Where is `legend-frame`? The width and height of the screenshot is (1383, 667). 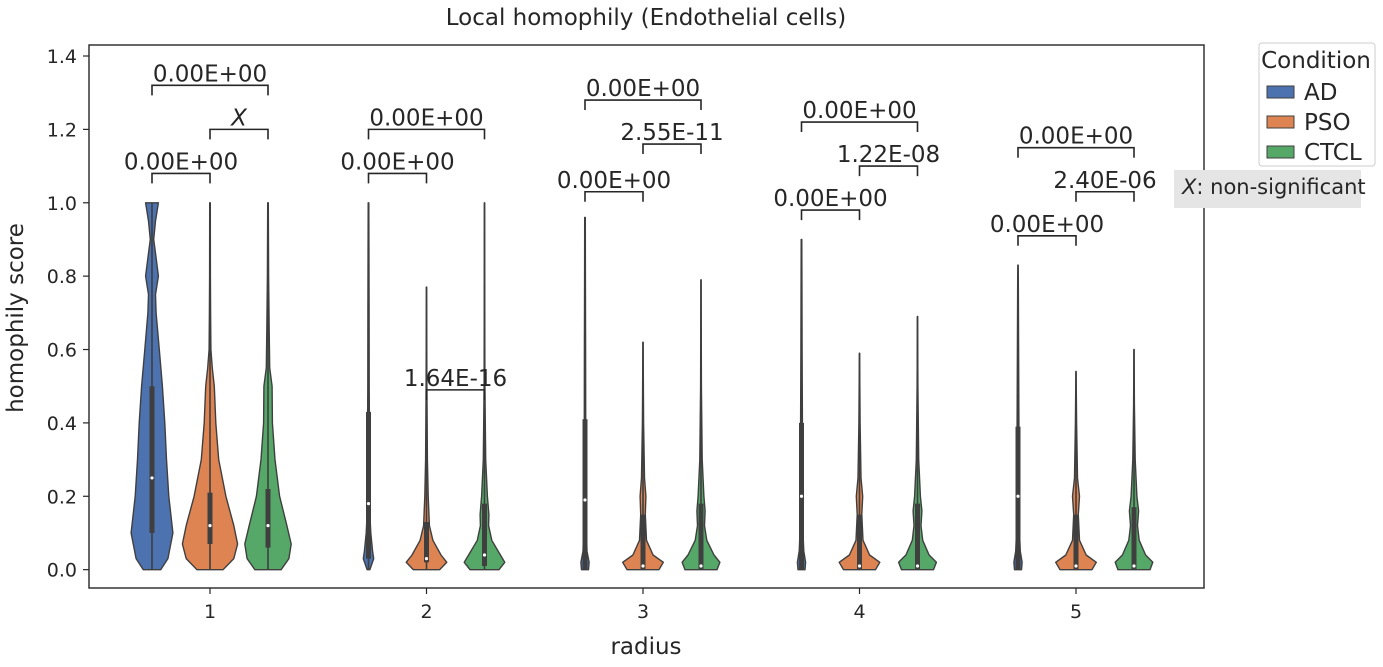 legend-frame is located at coordinates (1317, 104).